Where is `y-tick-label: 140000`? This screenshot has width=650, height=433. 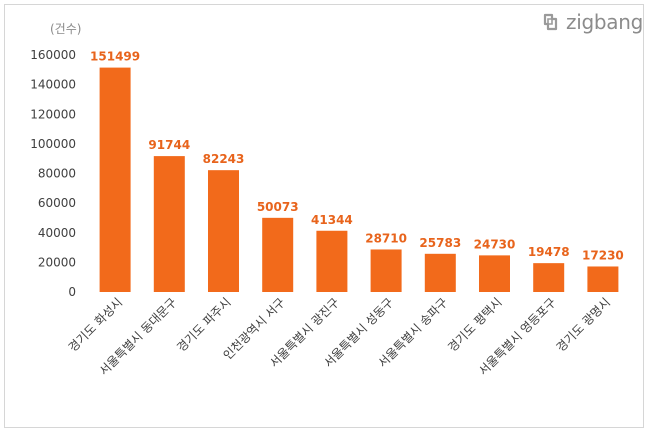 y-tick-label: 140000 is located at coordinates (53, 85).